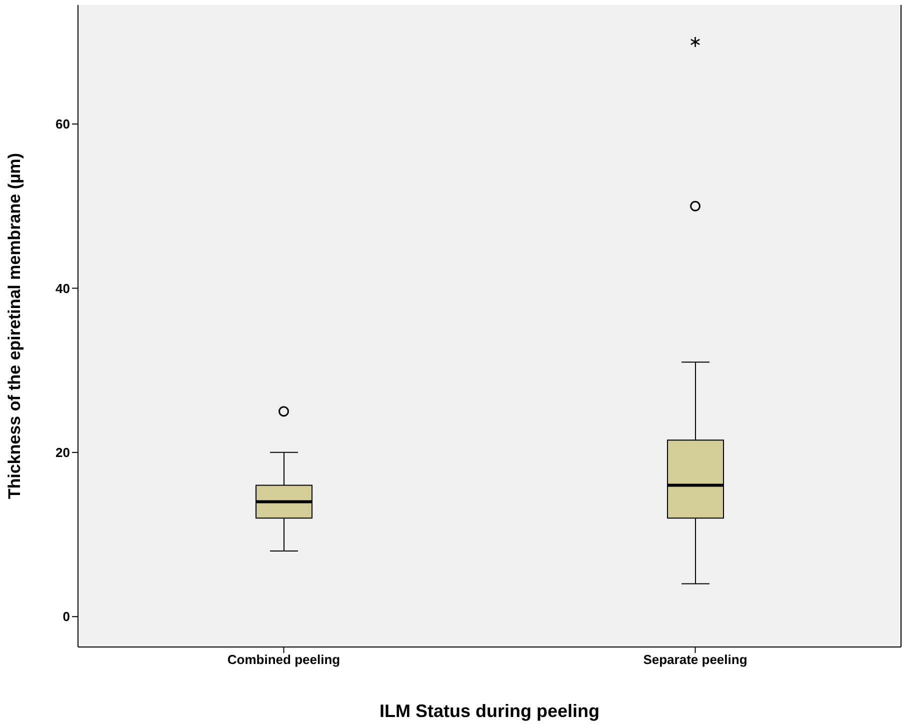 This screenshot has width=902, height=727. What do you see at coordinates (63, 124) in the screenshot?
I see `y-tick-label: 60` at bounding box center [63, 124].